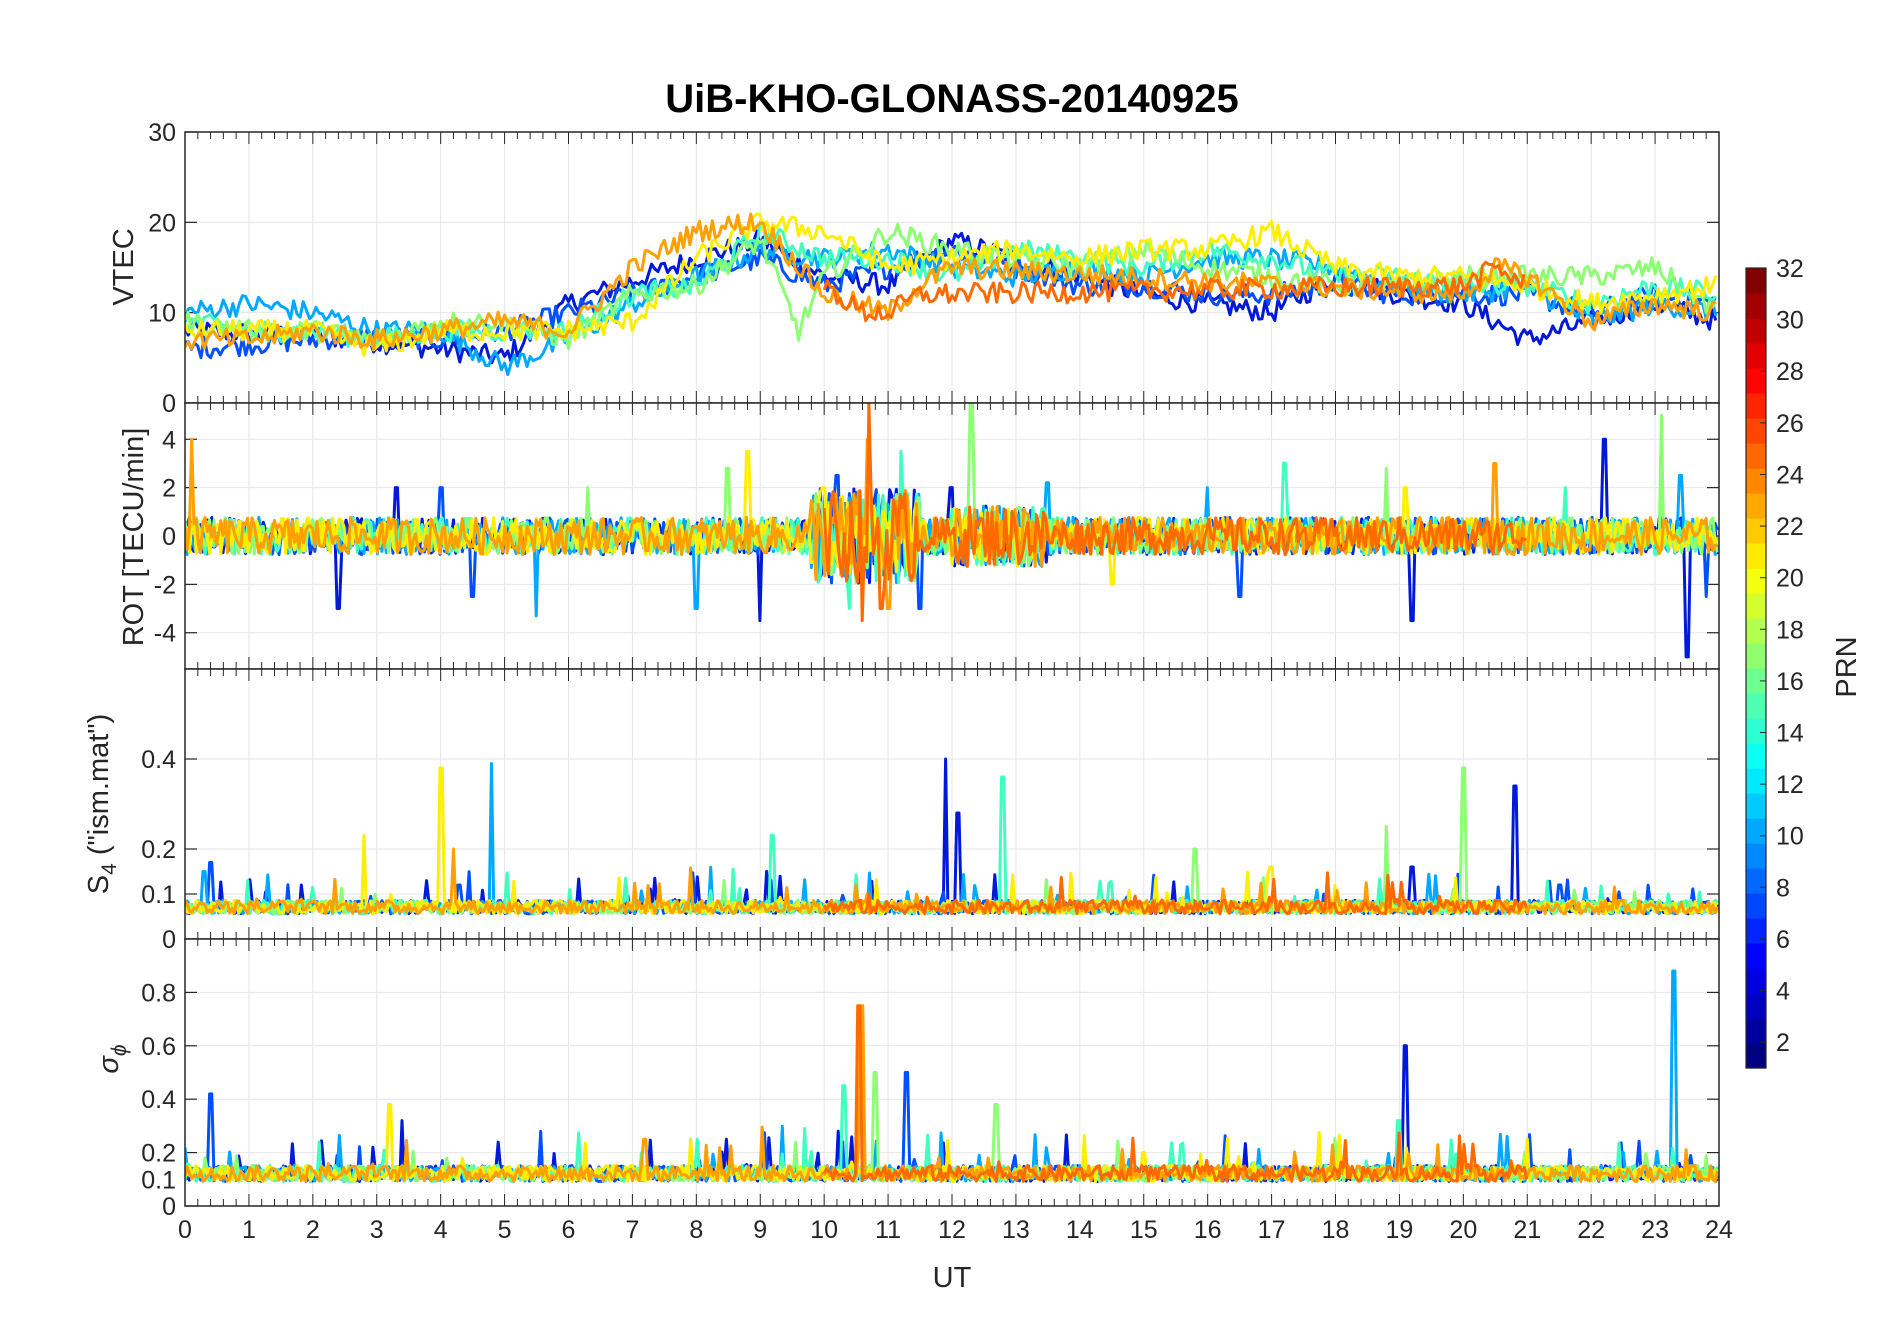 This screenshot has width=1902, height=1330. Describe the element at coordinates (888, 1230) in the screenshot. I see `xtick-label: 11` at that location.